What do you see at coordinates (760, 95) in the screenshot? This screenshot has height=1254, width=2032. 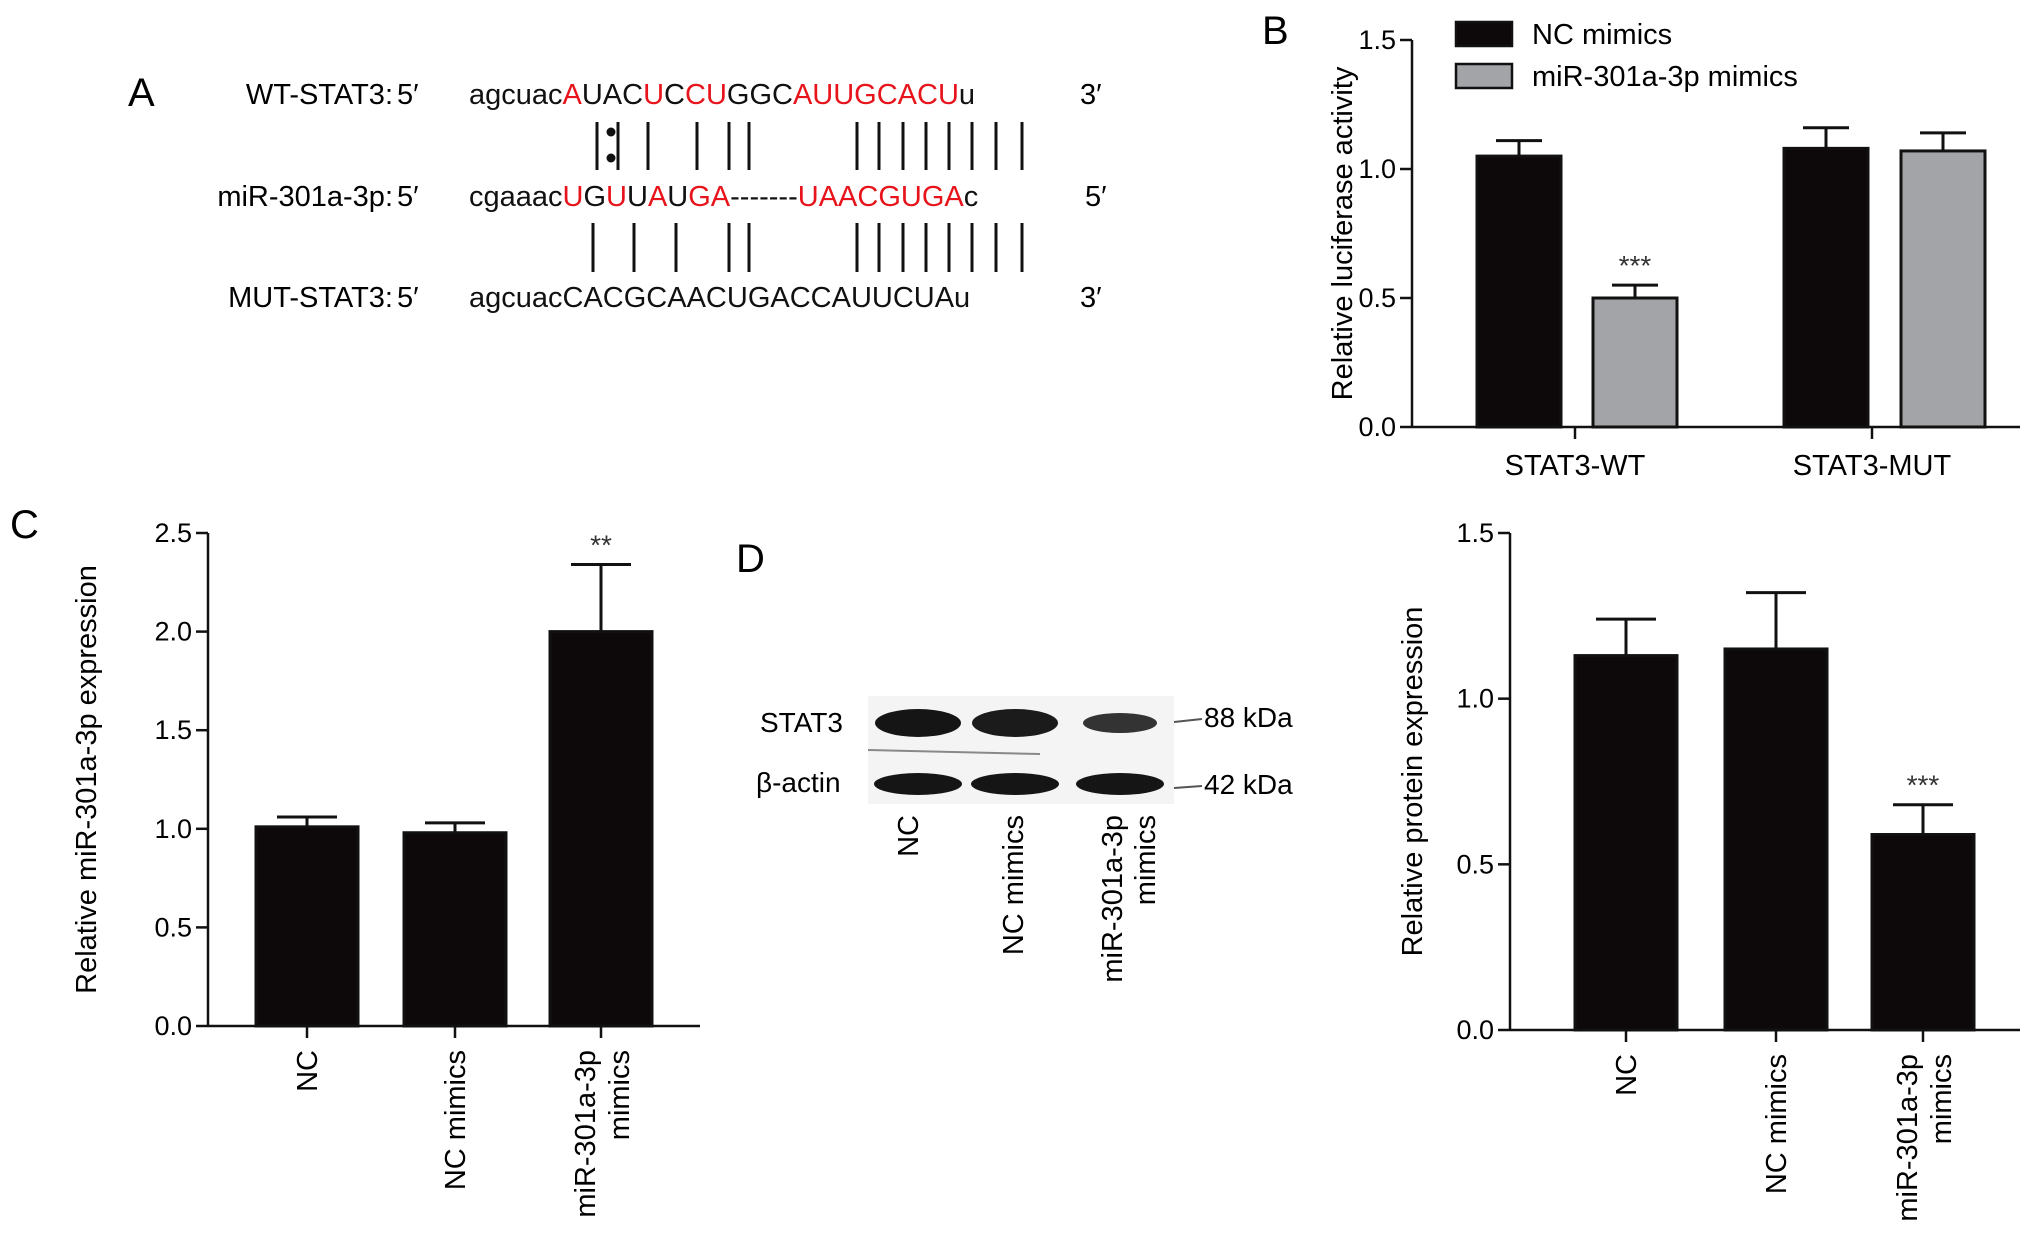 I see `seq-segment: GGC` at bounding box center [760, 95].